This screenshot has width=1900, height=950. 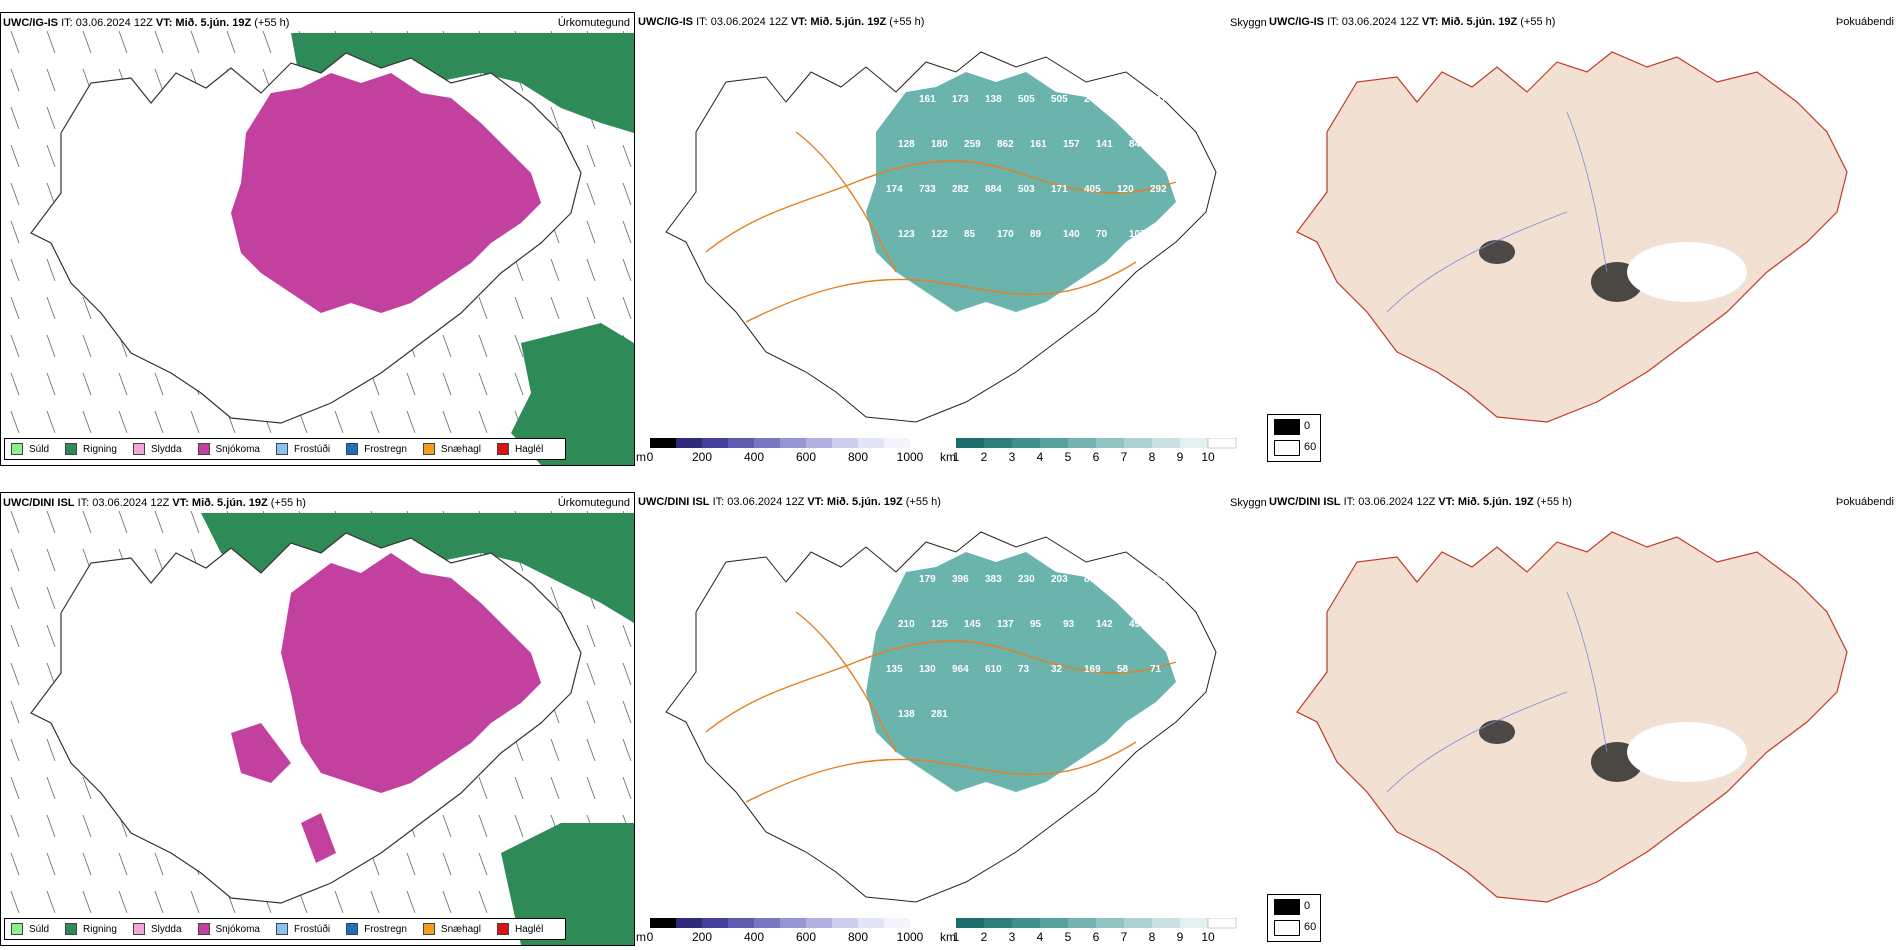 I want to click on cloud-height-label: 138, so click(x=993, y=99).